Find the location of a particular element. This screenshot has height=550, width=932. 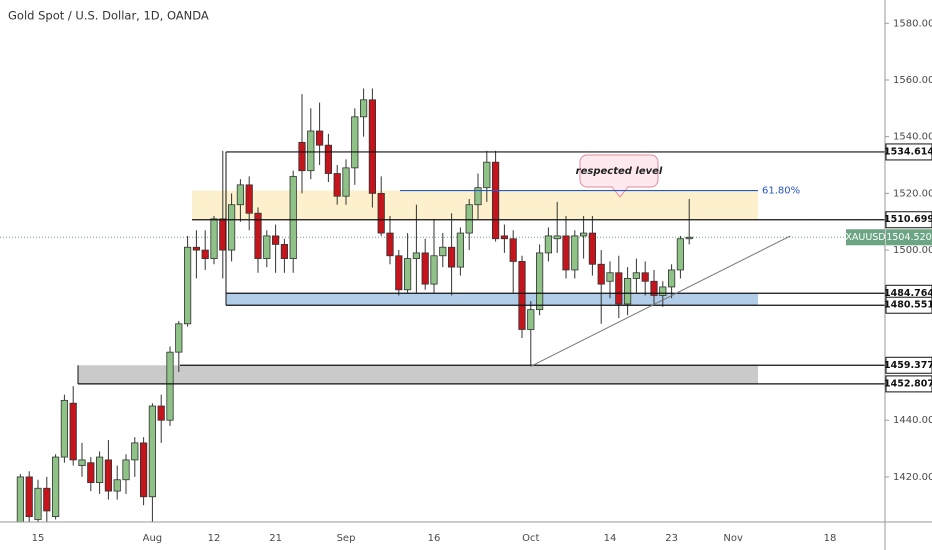

level-label: 1534.614 is located at coordinates (908, 151).